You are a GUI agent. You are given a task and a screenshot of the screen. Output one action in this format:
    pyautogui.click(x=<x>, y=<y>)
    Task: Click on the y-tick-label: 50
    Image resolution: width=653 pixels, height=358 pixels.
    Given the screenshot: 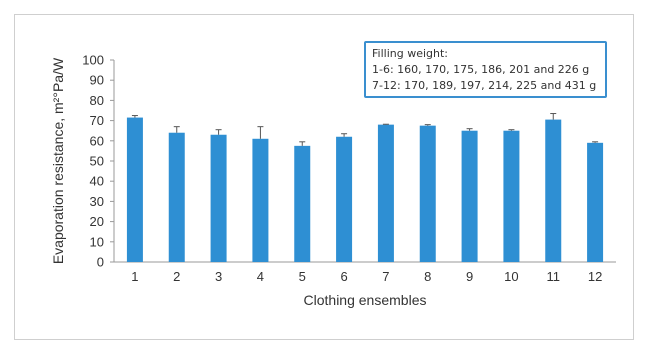 What is the action you would take?
    pyautogui.click(x=97, y=161)
    